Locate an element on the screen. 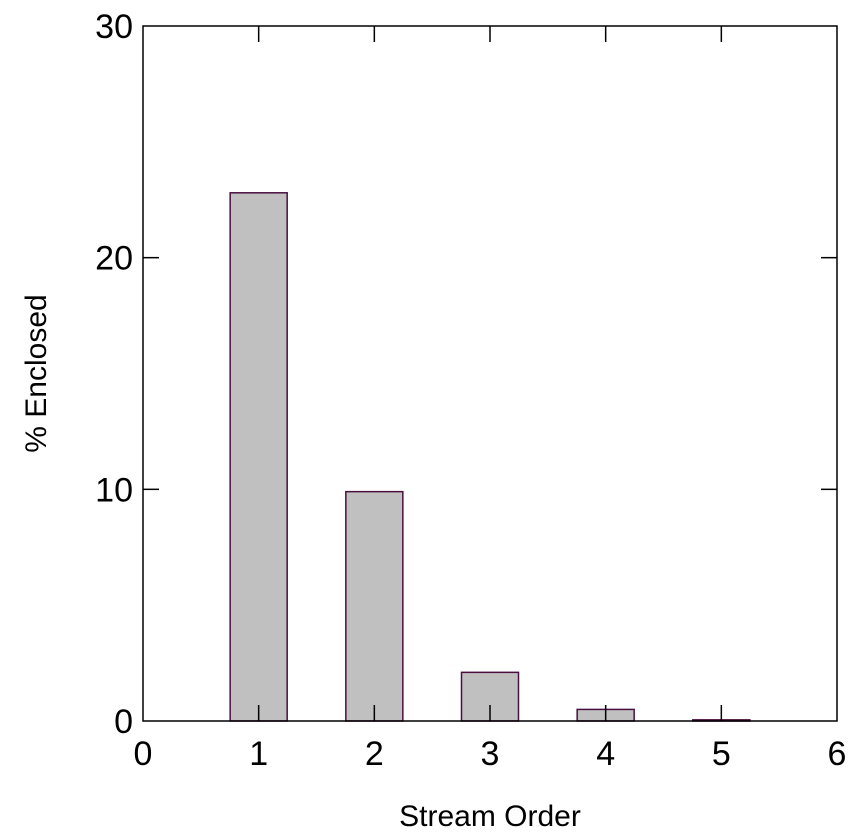 This screenshot has height=840, width=853. x-tick-label-3: 3 is located at coordinates (490, 754).